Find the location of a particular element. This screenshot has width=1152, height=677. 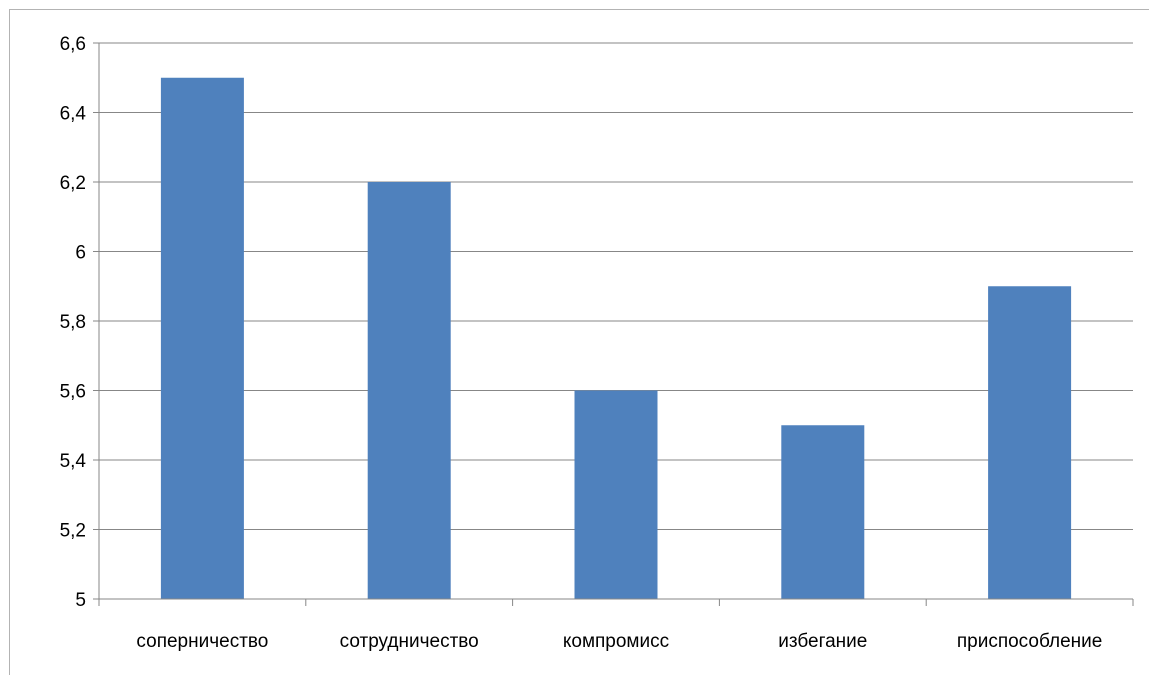

x-category-label: приспособление is located at coordinates (1029, 641).